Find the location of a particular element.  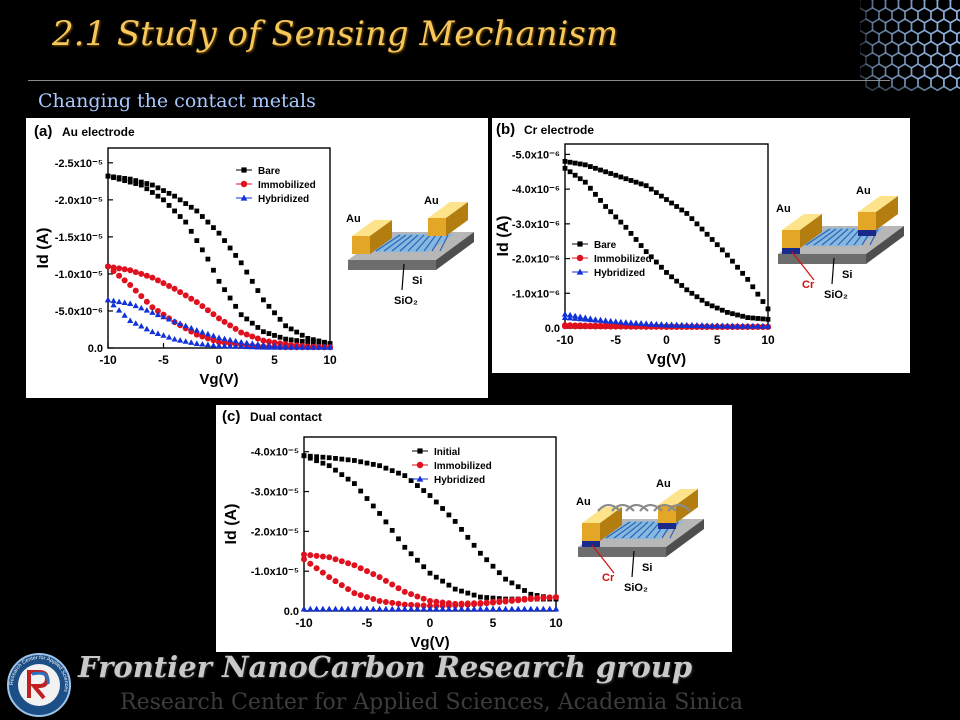

y-tick-label: -3.0x10⁻⁵ is located at coordinates (275, 493).